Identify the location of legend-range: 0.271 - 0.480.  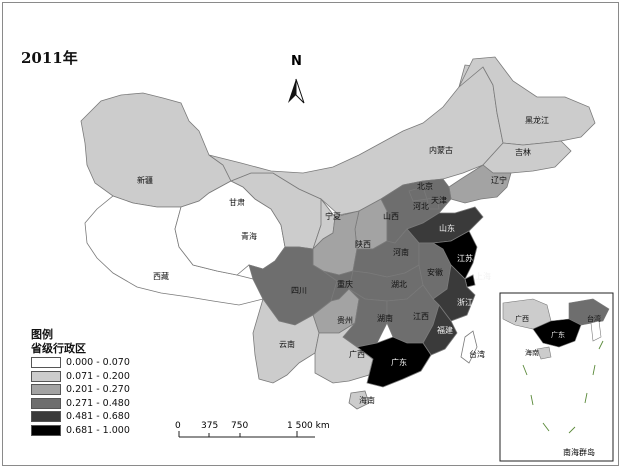
(98, 403).